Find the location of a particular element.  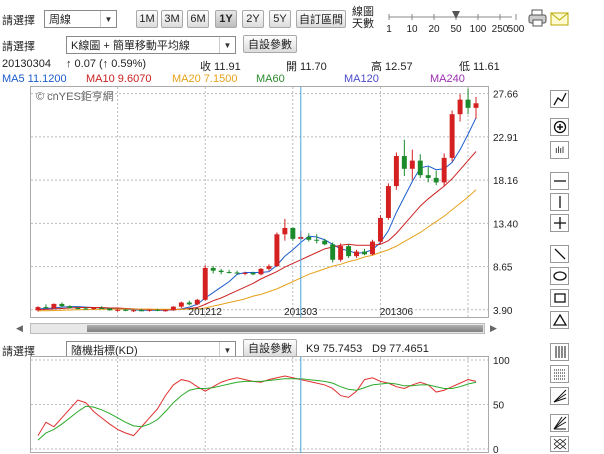

slider-thumb is located at coordinates (456, 15).